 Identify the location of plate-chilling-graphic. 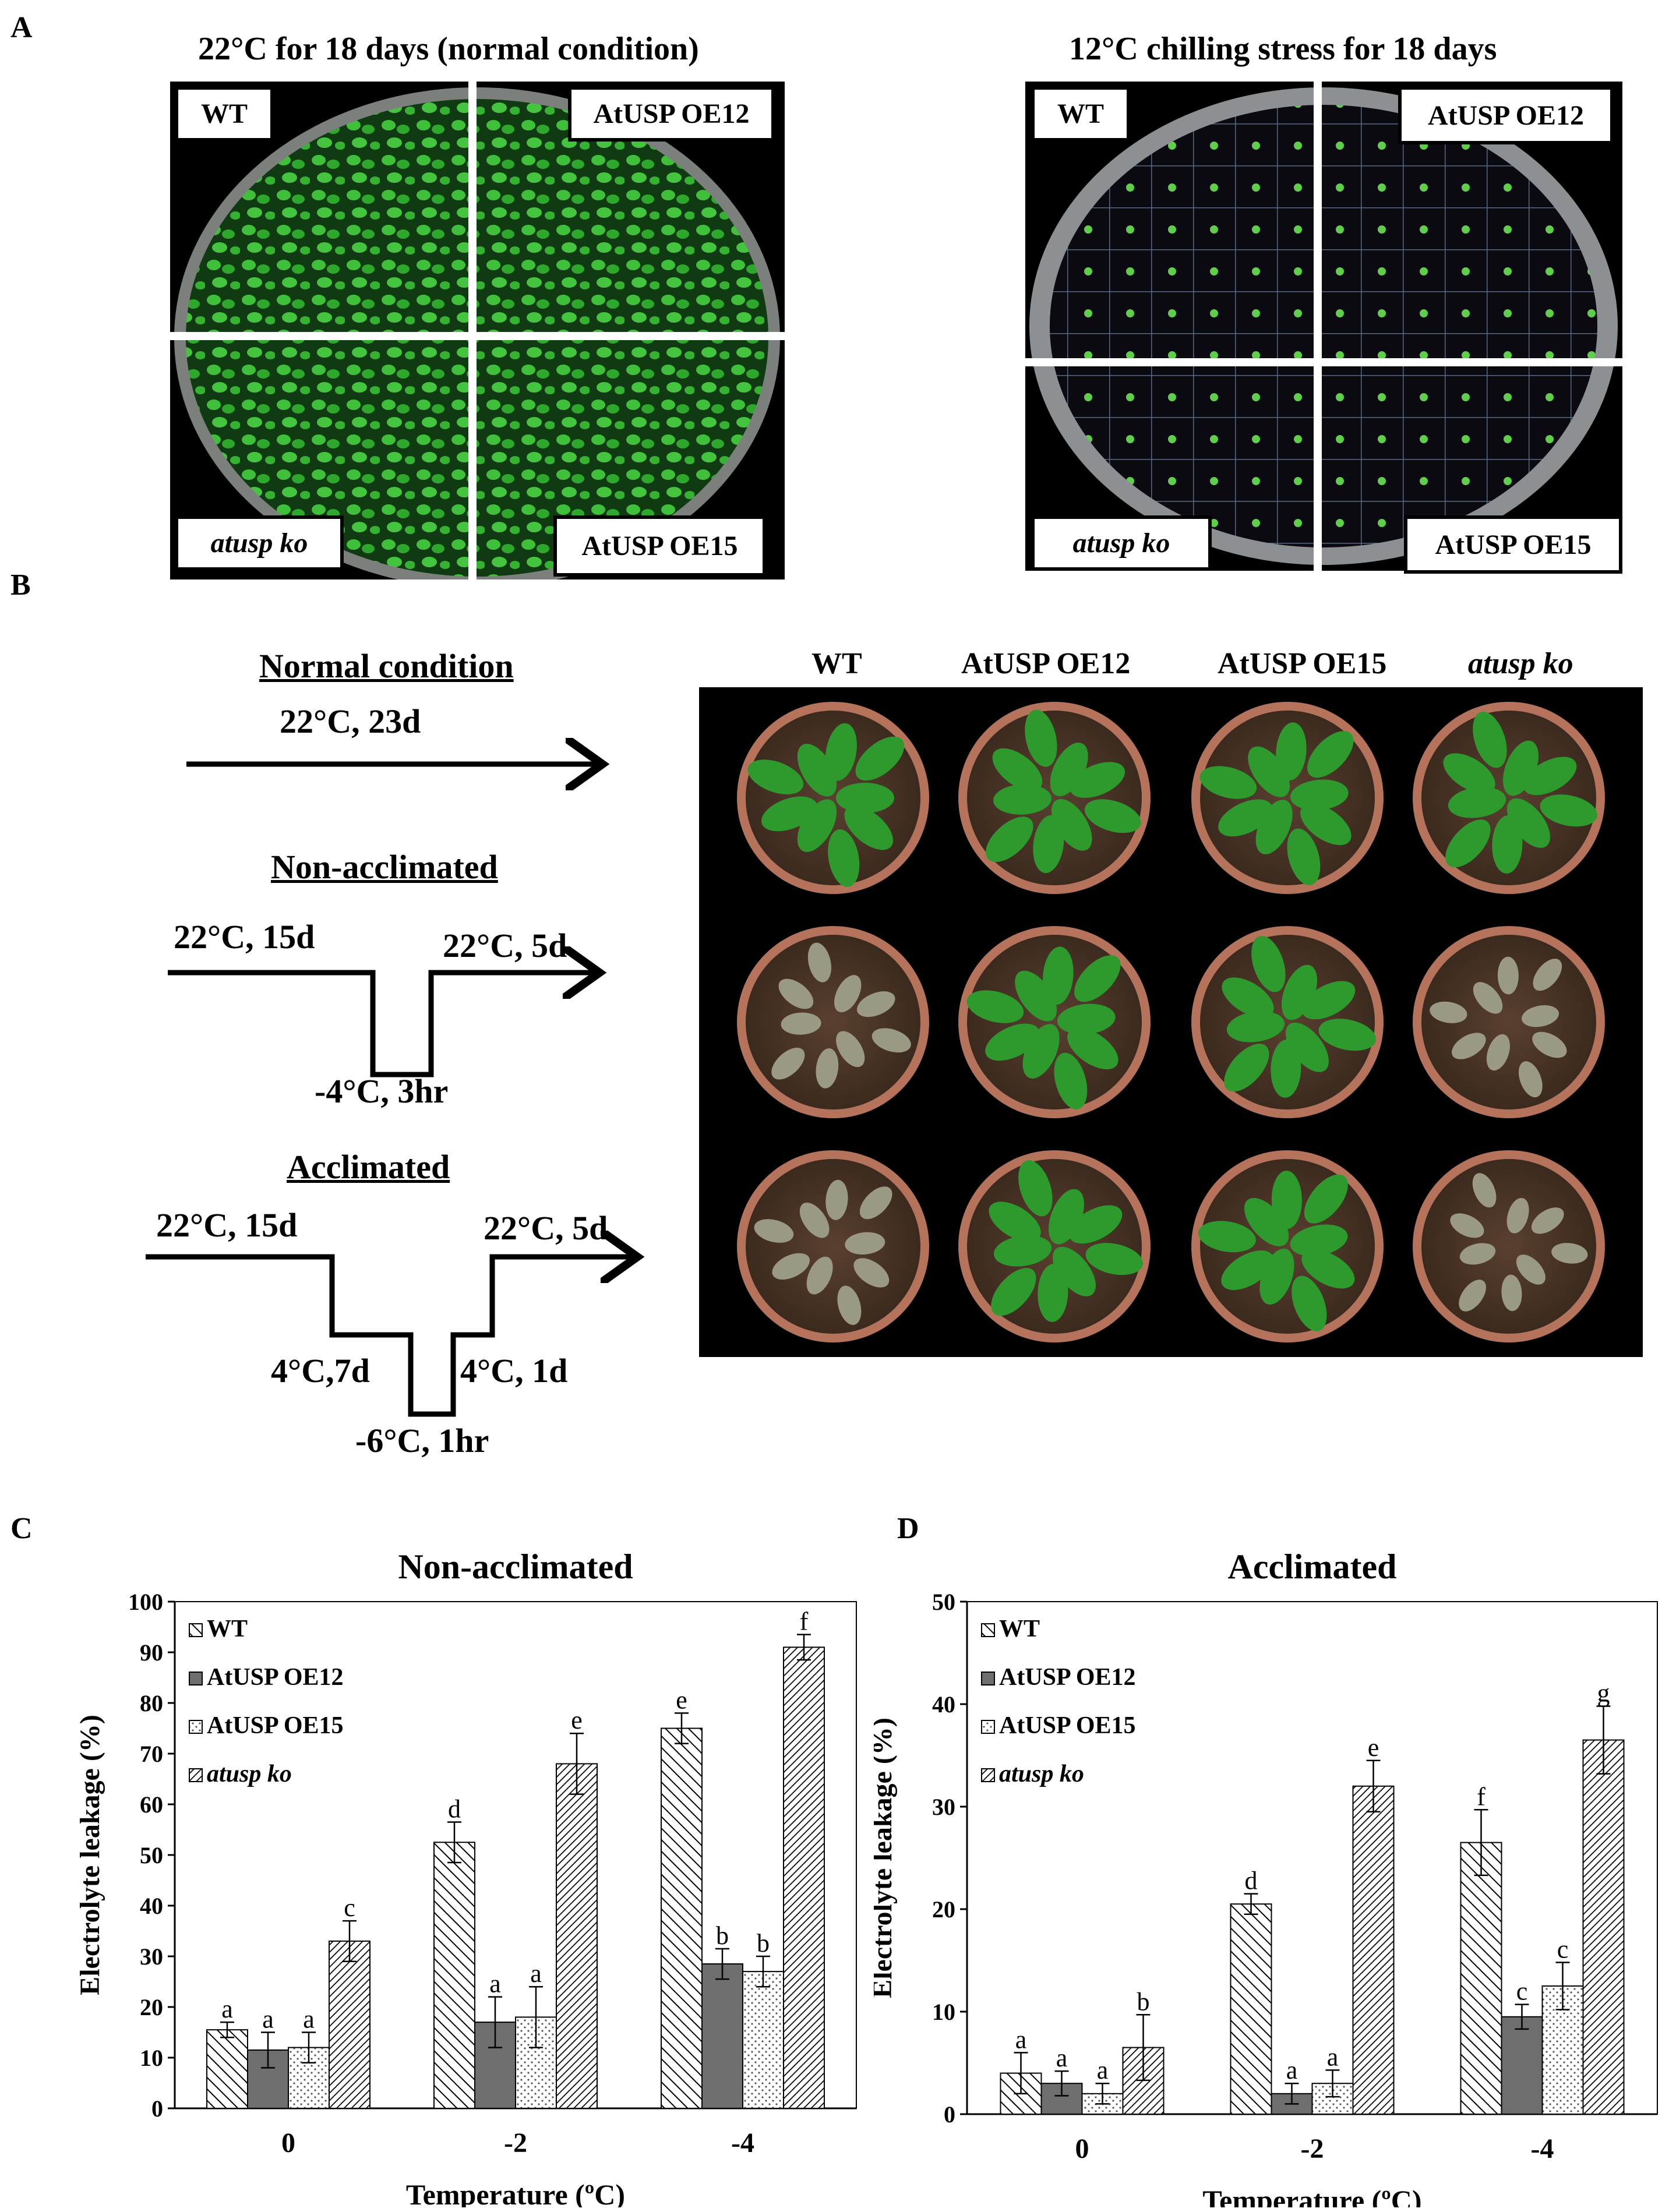
(1323, 327).